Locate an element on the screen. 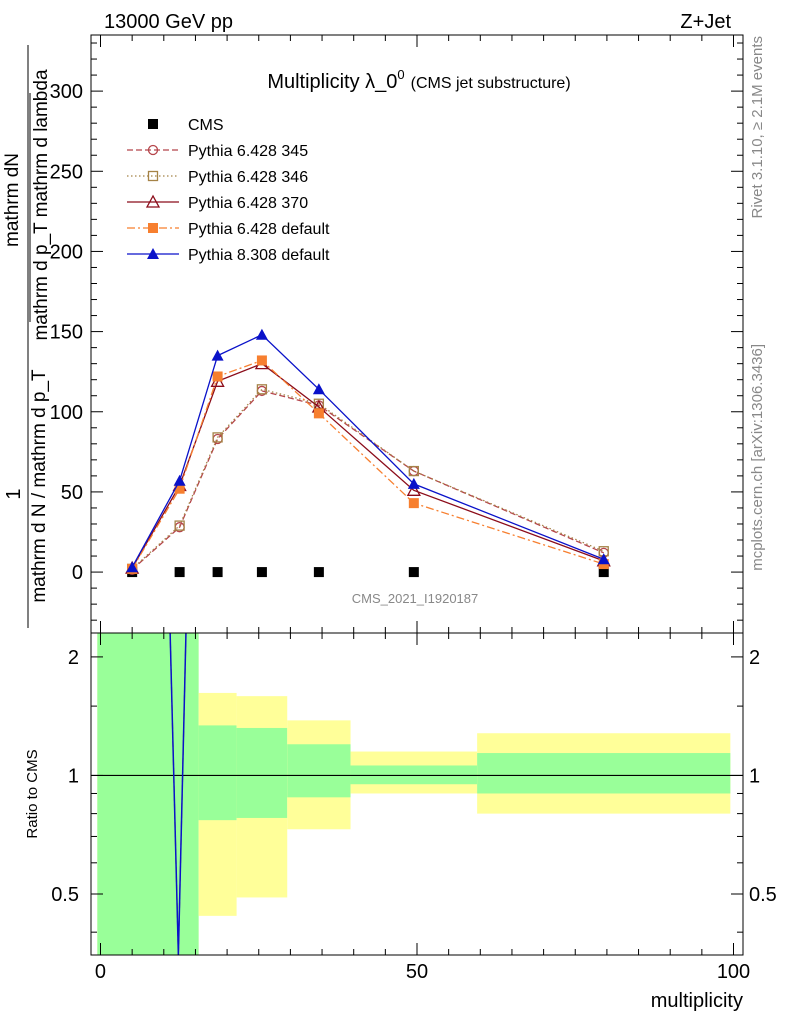 The image size is (786, 1024). legend-entry: CMS is located at coordinates (186, 125).